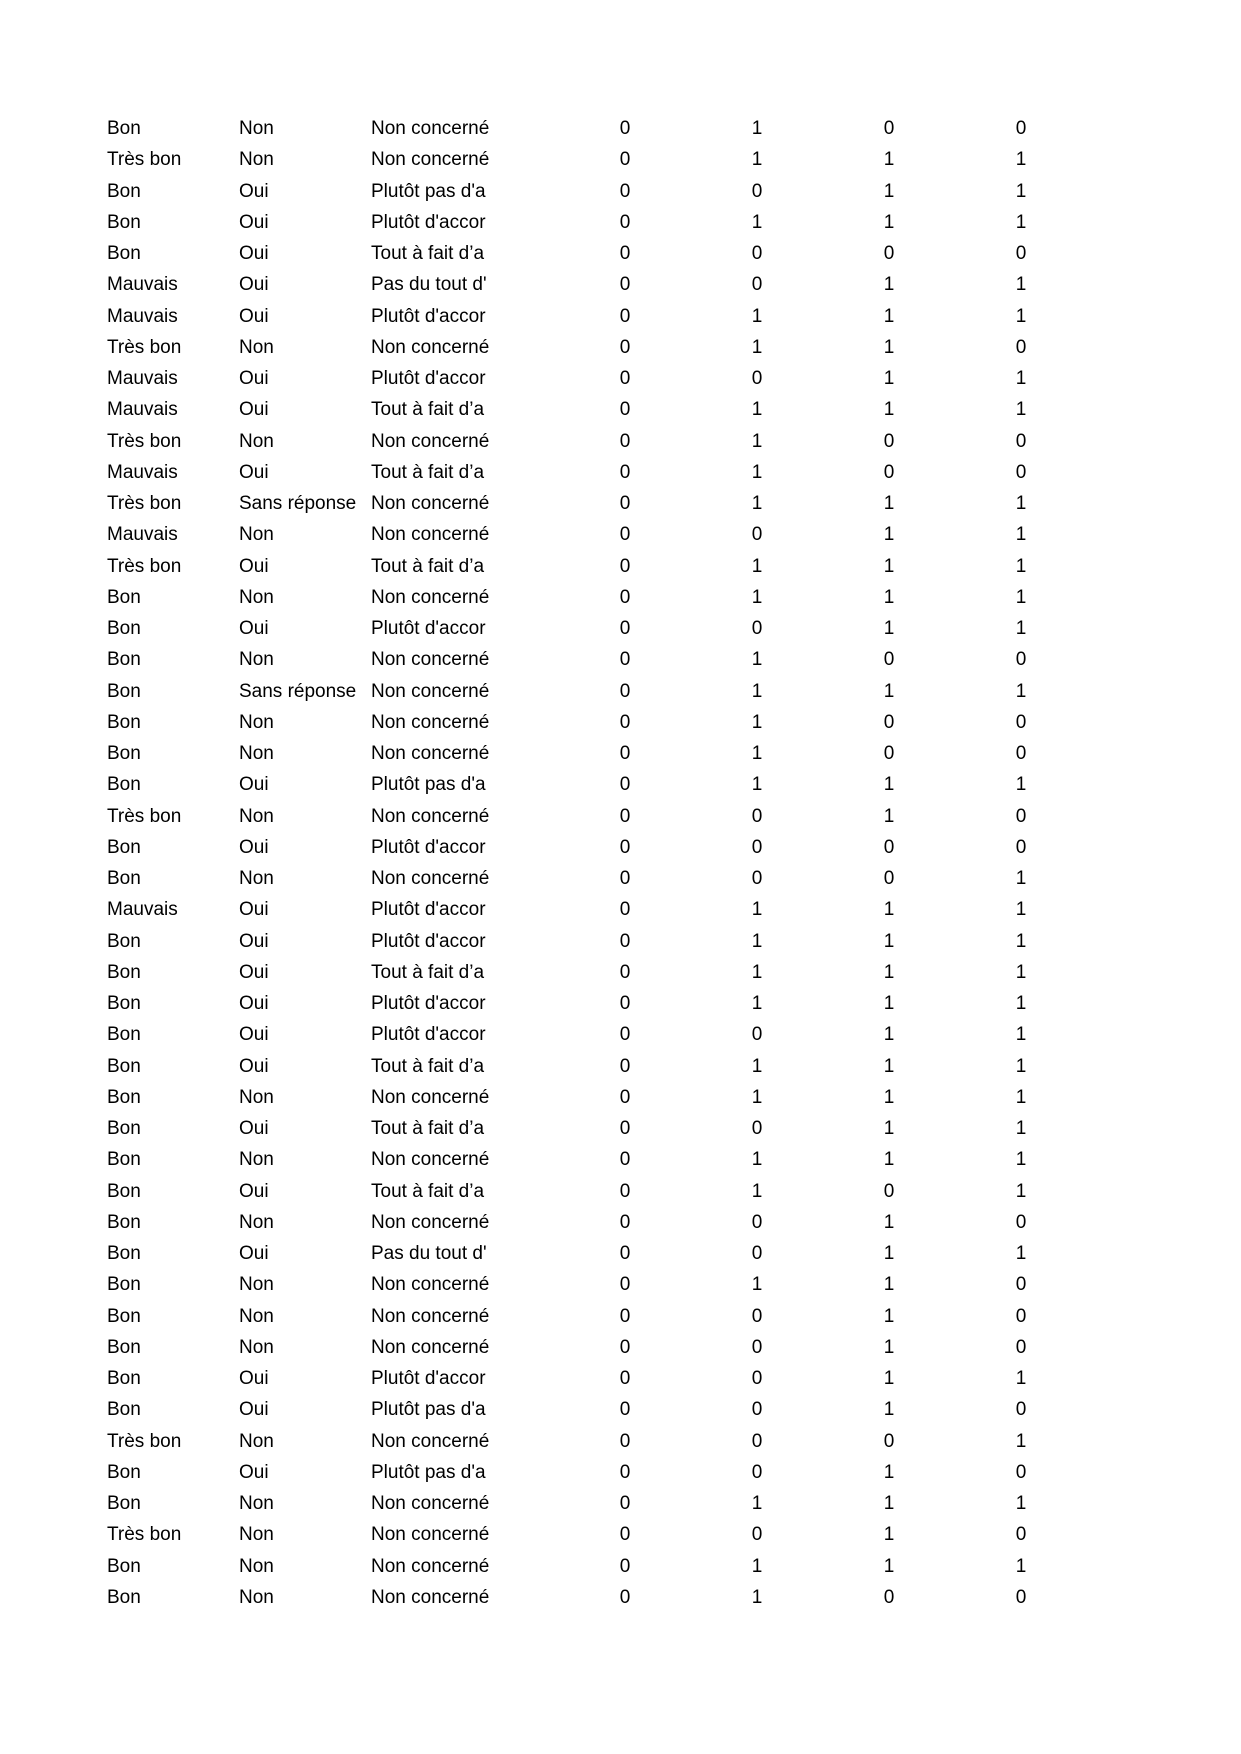  Describe the element at coordinates (620, 1257) in the screenshot. I see `table-row: Bon Oui Pas du tout d' 0 0 1 1` at that location.